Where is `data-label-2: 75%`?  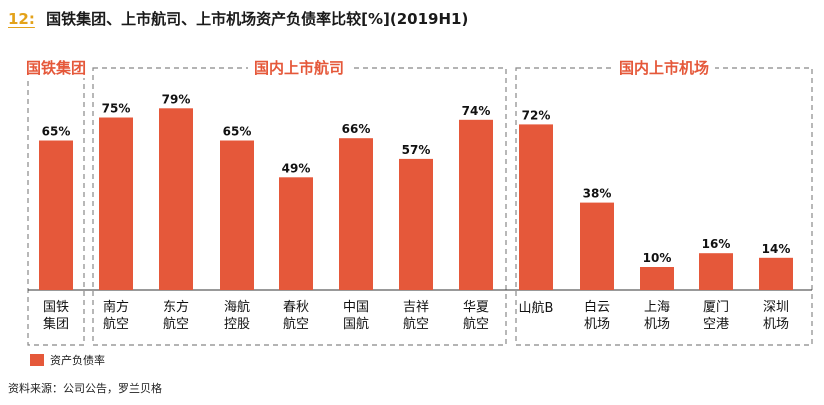 data-label-2: 75% is located at coordinates (116, 109).